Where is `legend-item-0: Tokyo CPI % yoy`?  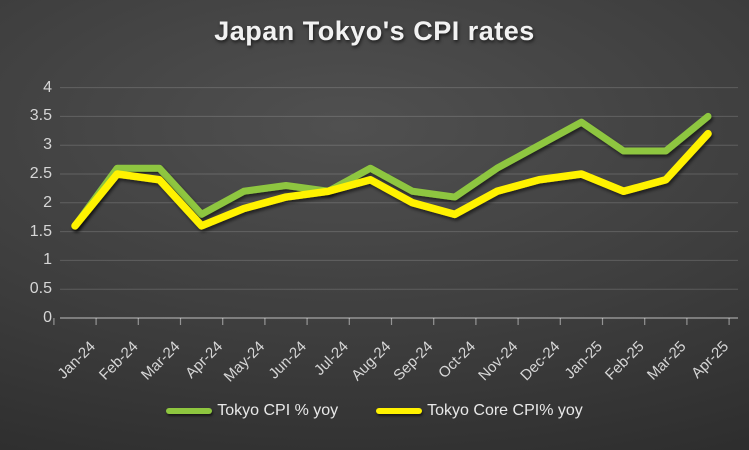 legend-item-0: Tokyo CPI % yoy is located at coordinates (252, 411).